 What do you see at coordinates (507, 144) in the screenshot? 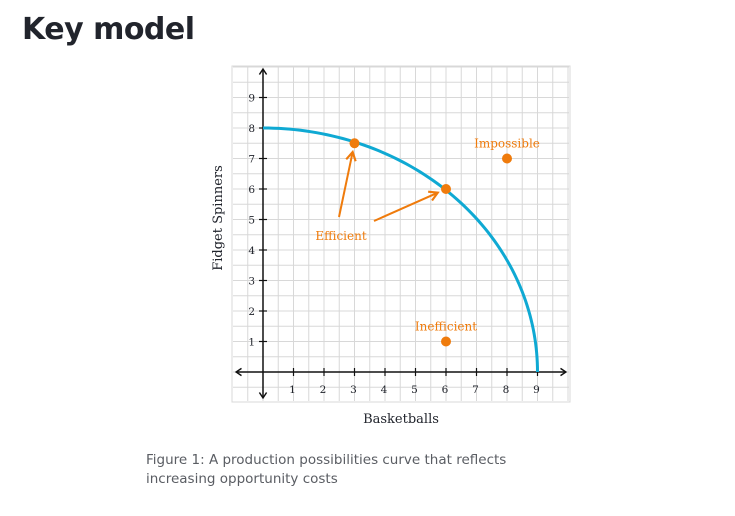
I see `point-label: Impossible` at bounding box center [507, 144].